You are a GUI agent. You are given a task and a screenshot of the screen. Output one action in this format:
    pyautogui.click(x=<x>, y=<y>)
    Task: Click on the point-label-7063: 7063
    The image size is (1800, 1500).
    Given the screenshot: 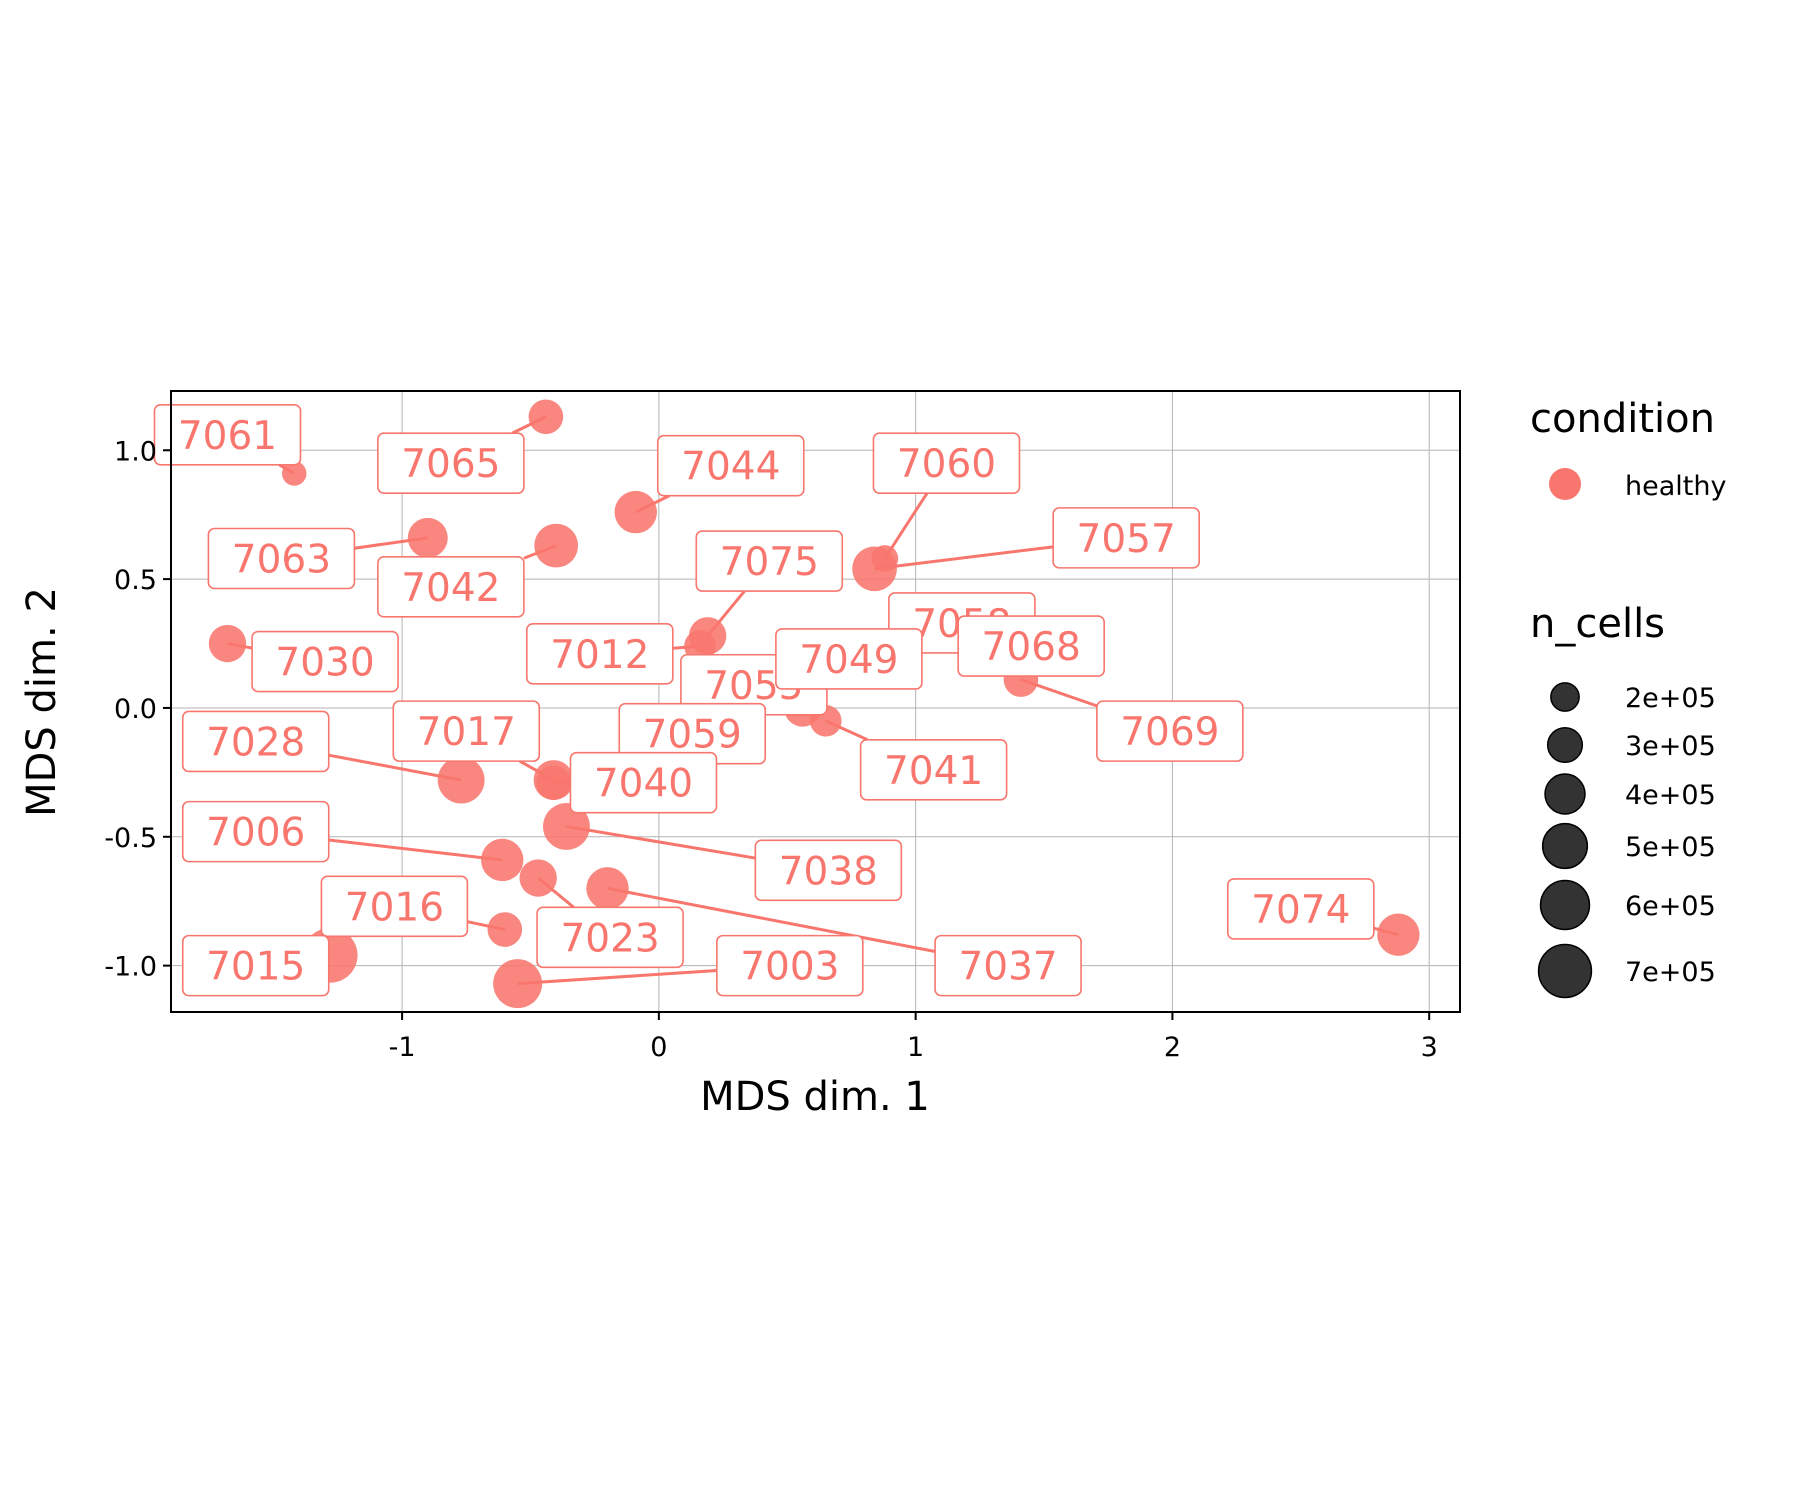 What is the action you would take?
    pyautogui.click(x=281, y=558)
    